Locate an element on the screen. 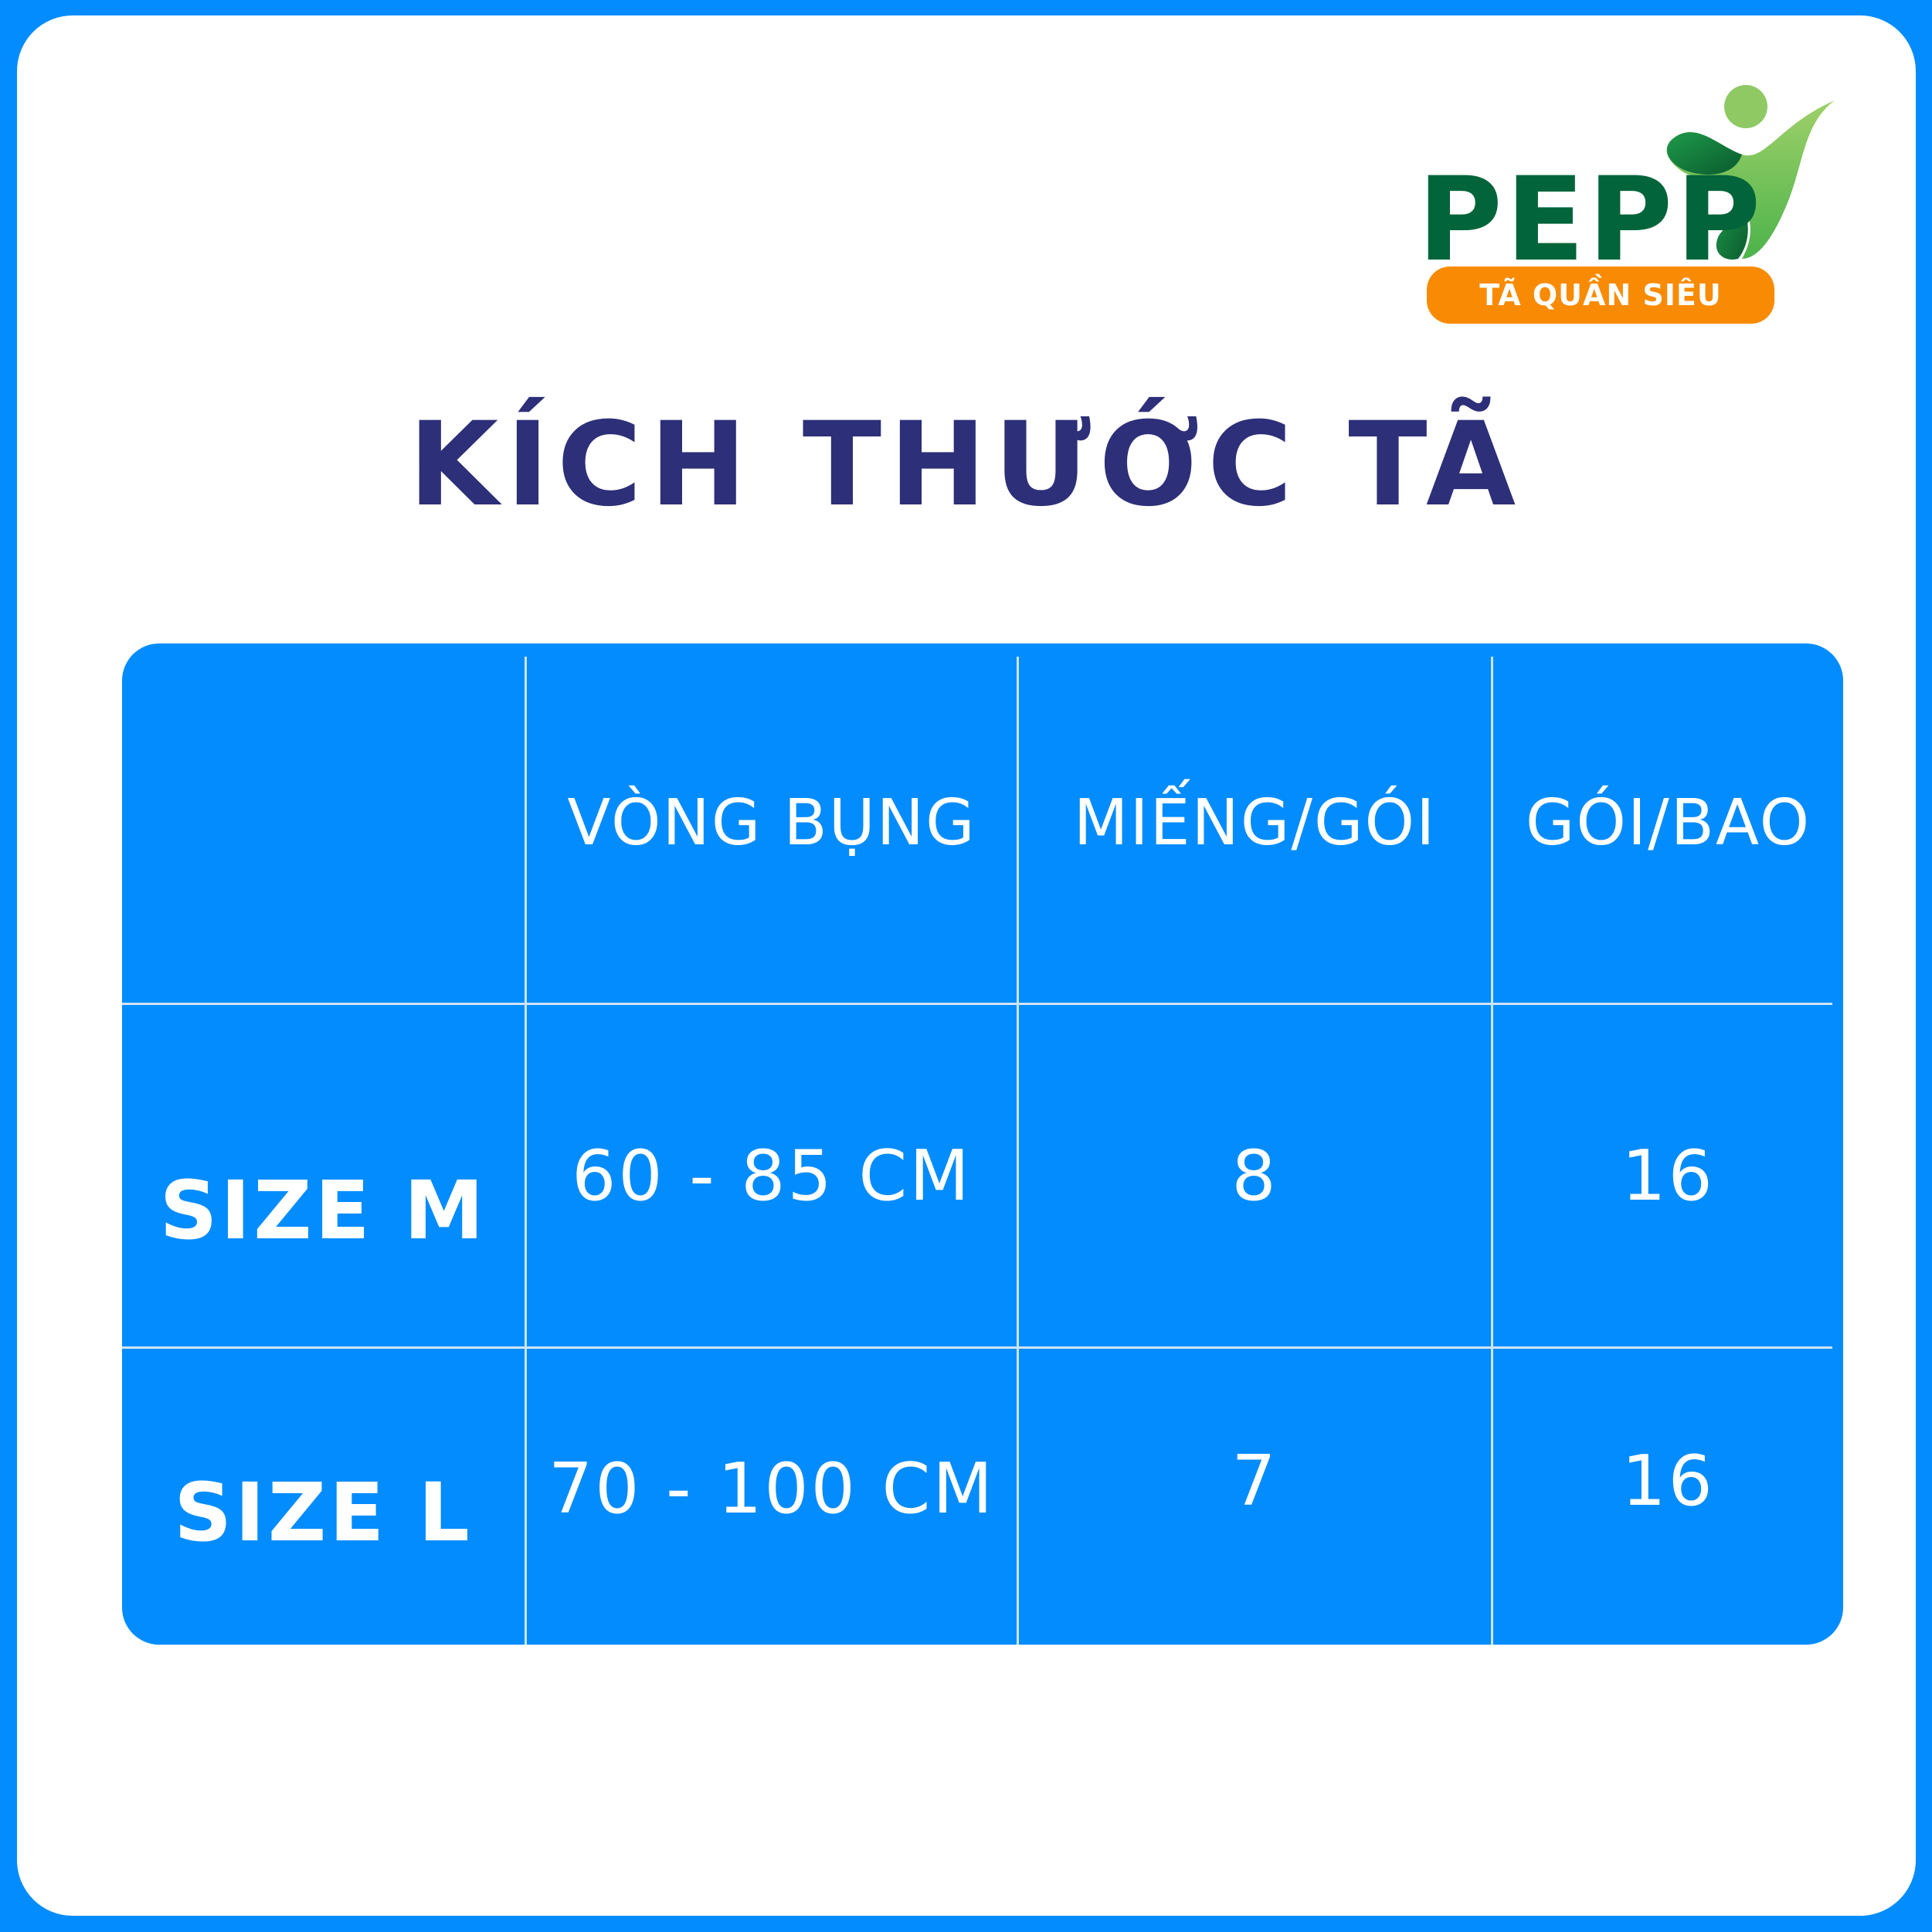  logo-tagline: TÃ QUẦN SIÊU MỎNG is located at coordinates (1601, 318).